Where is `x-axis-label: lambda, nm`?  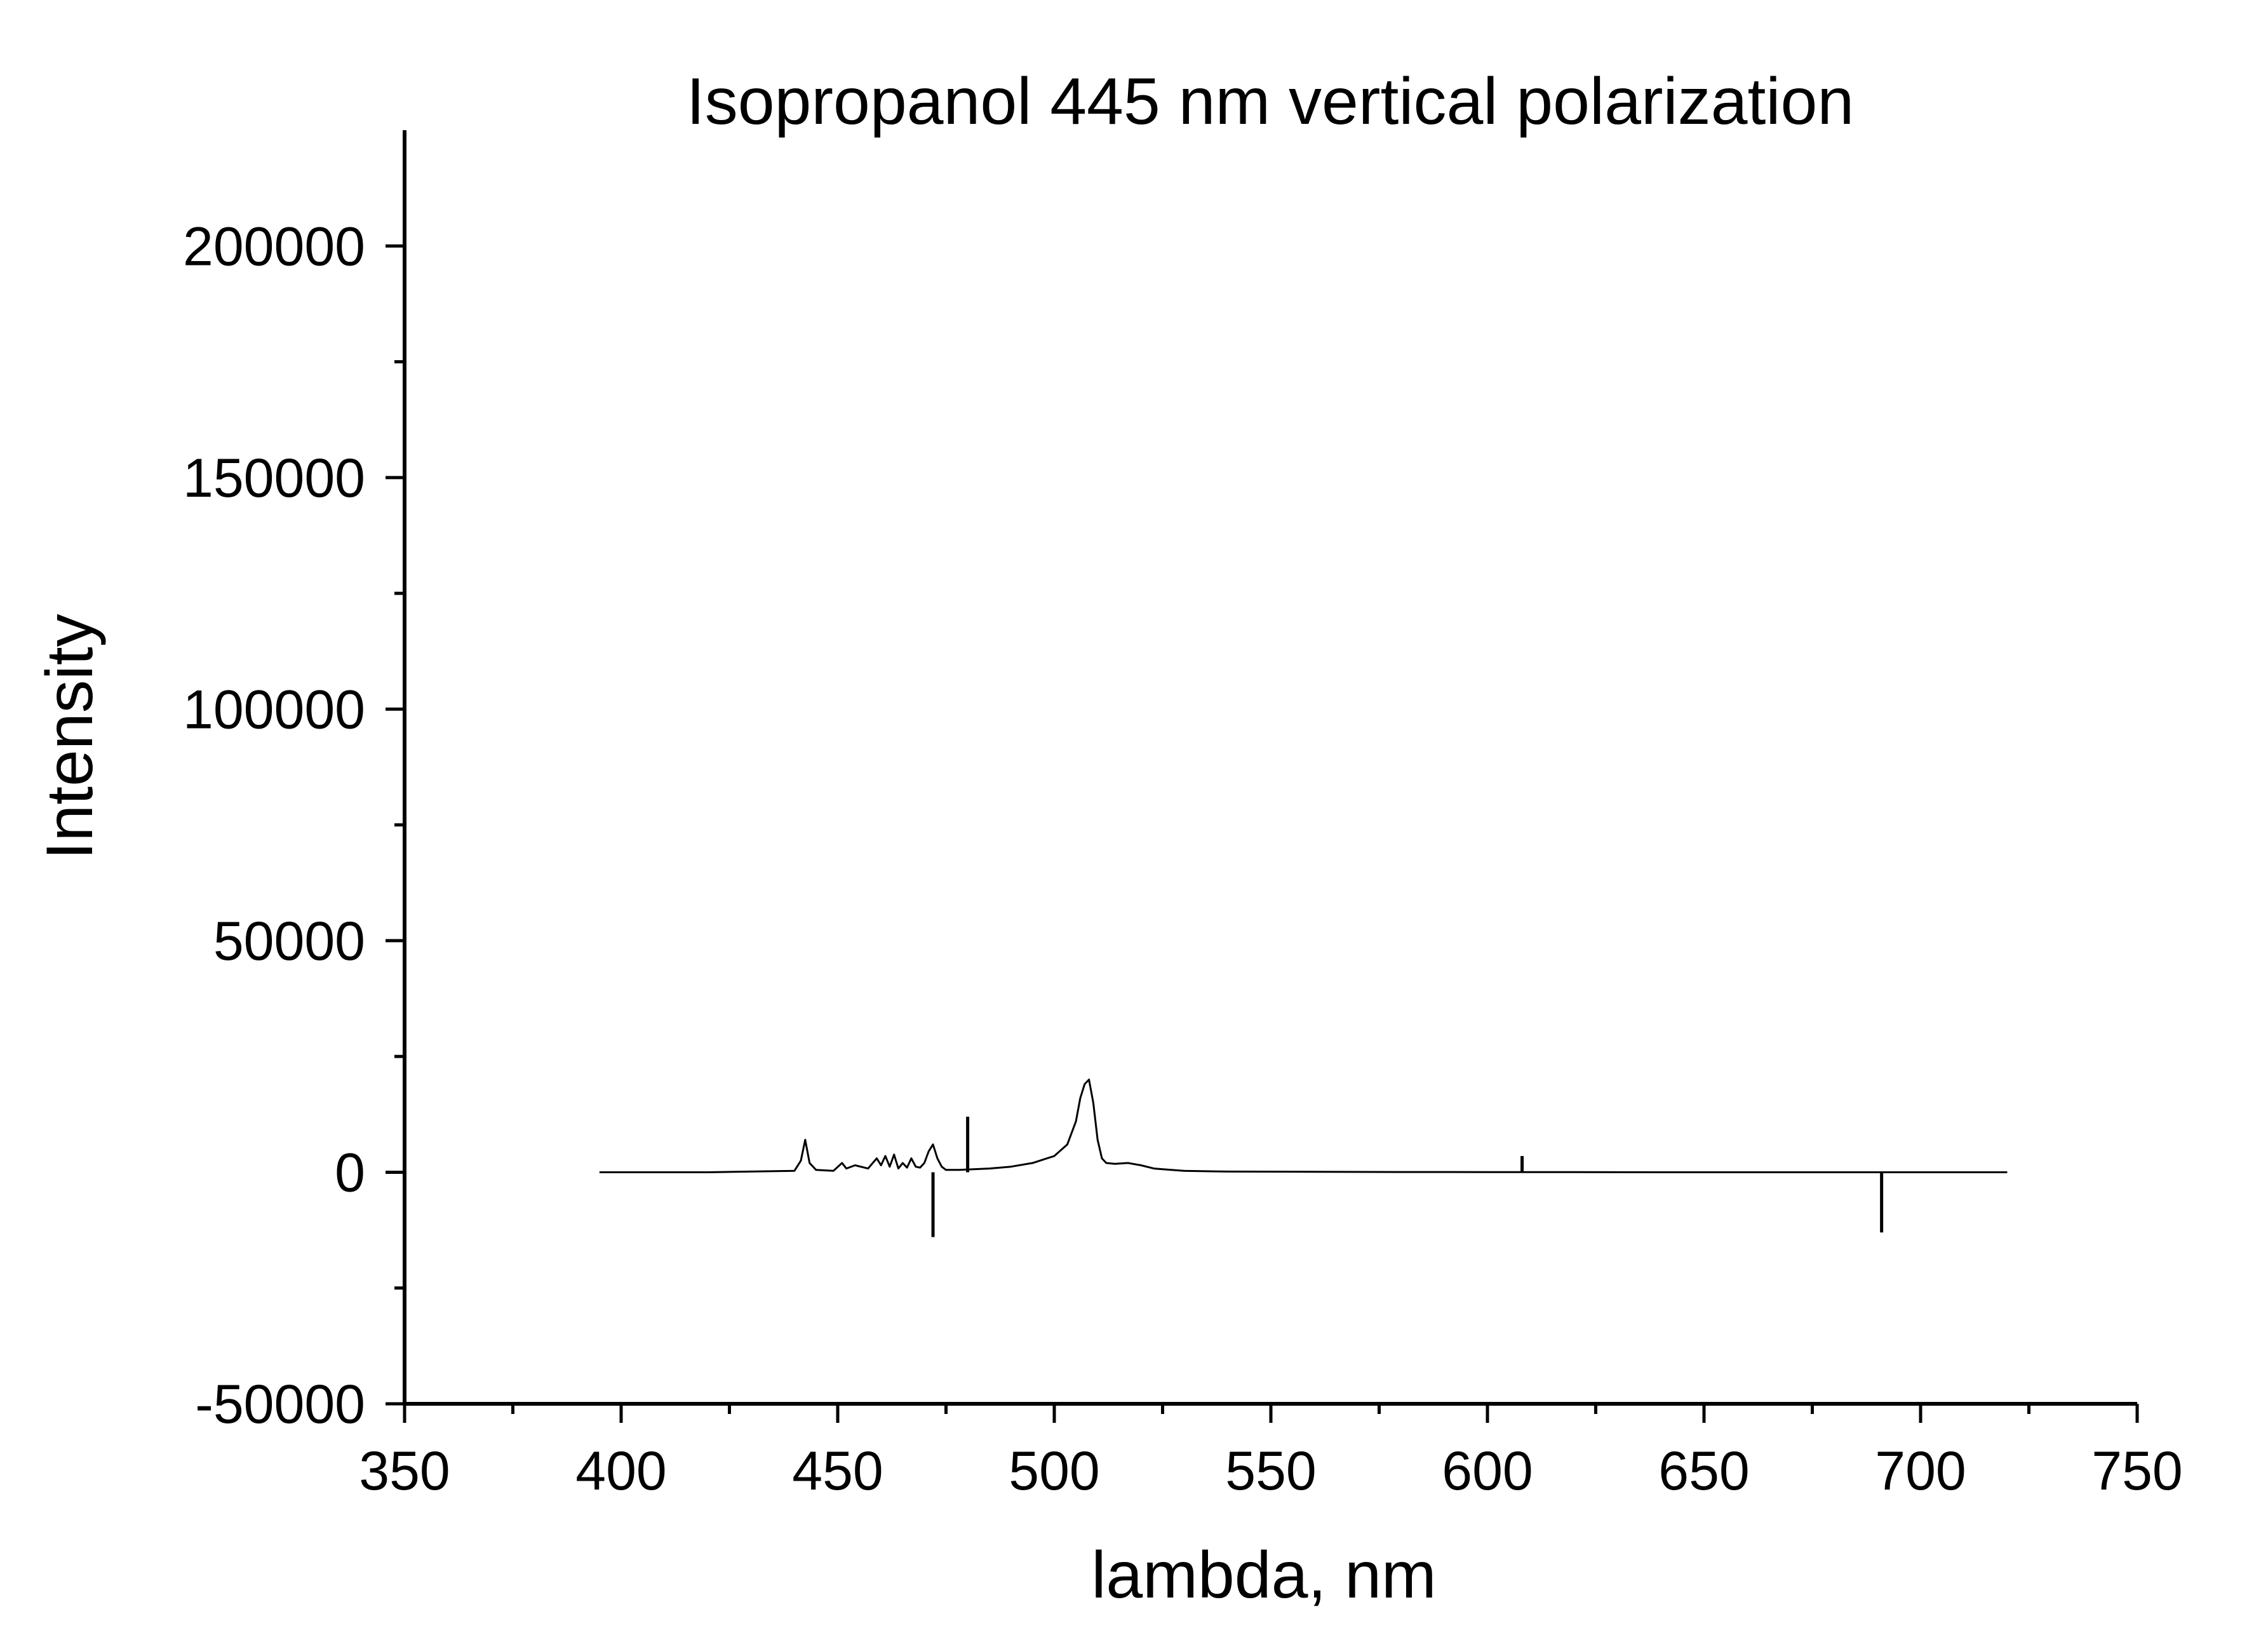 x-axis-label: lambda, nm is located at coordinates (1263, 1575).